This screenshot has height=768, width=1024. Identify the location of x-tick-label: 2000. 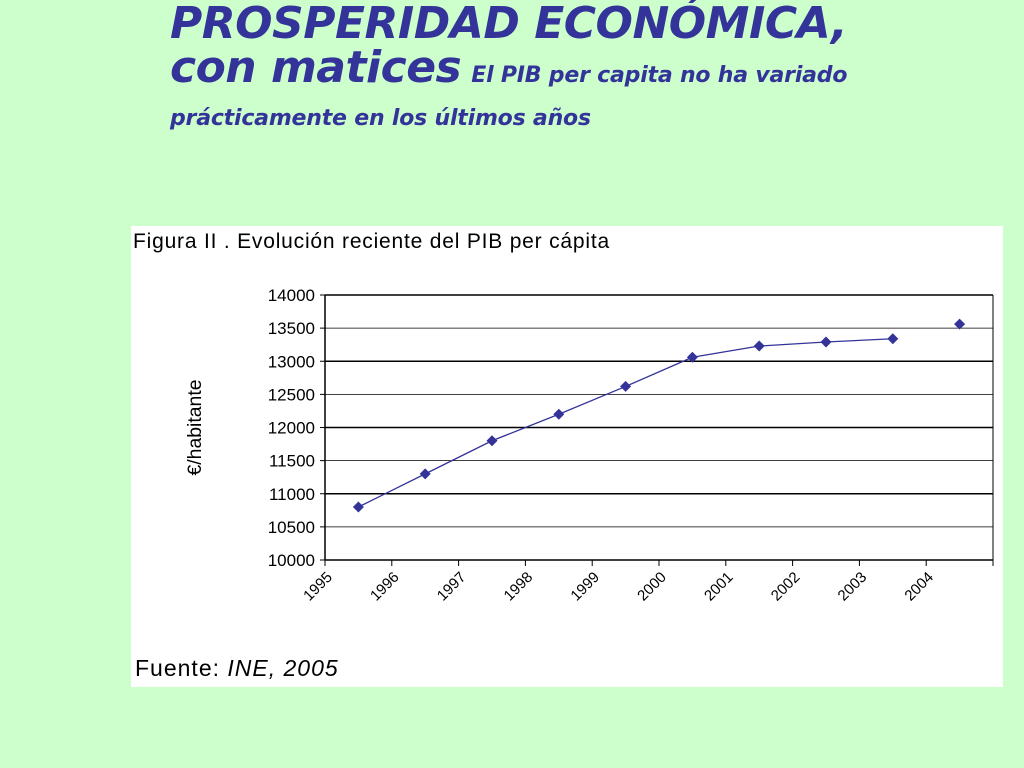
(652, 587).